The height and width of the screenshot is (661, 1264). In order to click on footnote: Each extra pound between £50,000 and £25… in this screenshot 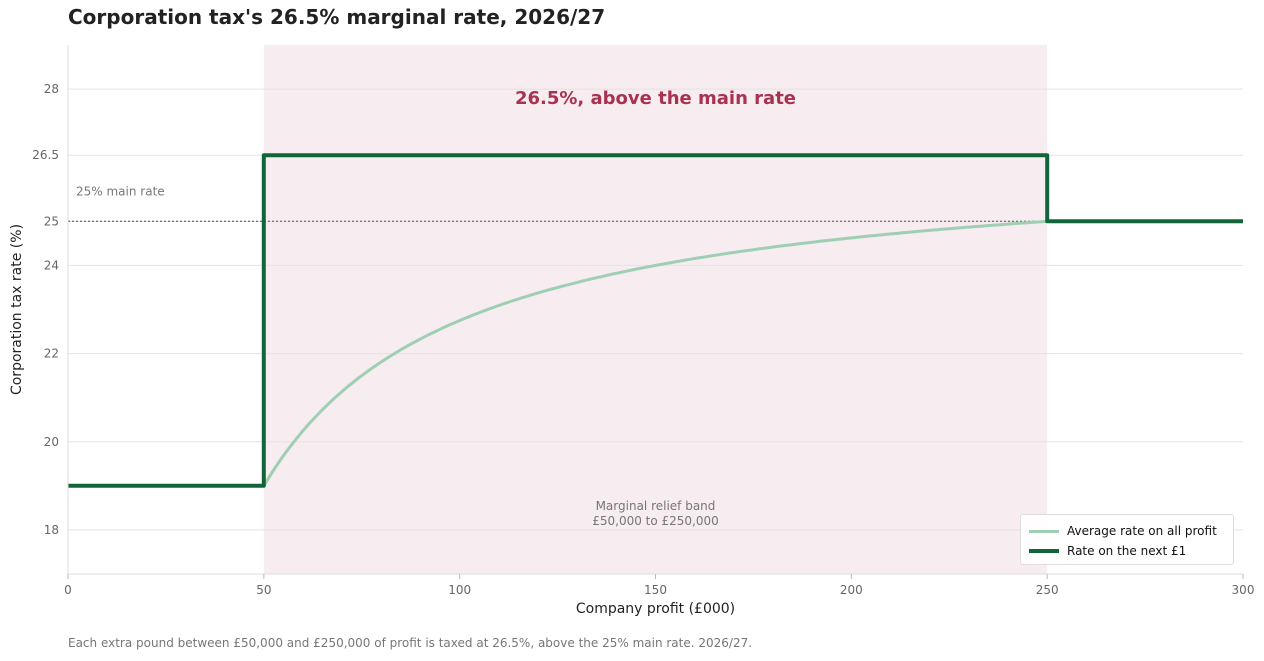, I will do `click(410, 643)`.